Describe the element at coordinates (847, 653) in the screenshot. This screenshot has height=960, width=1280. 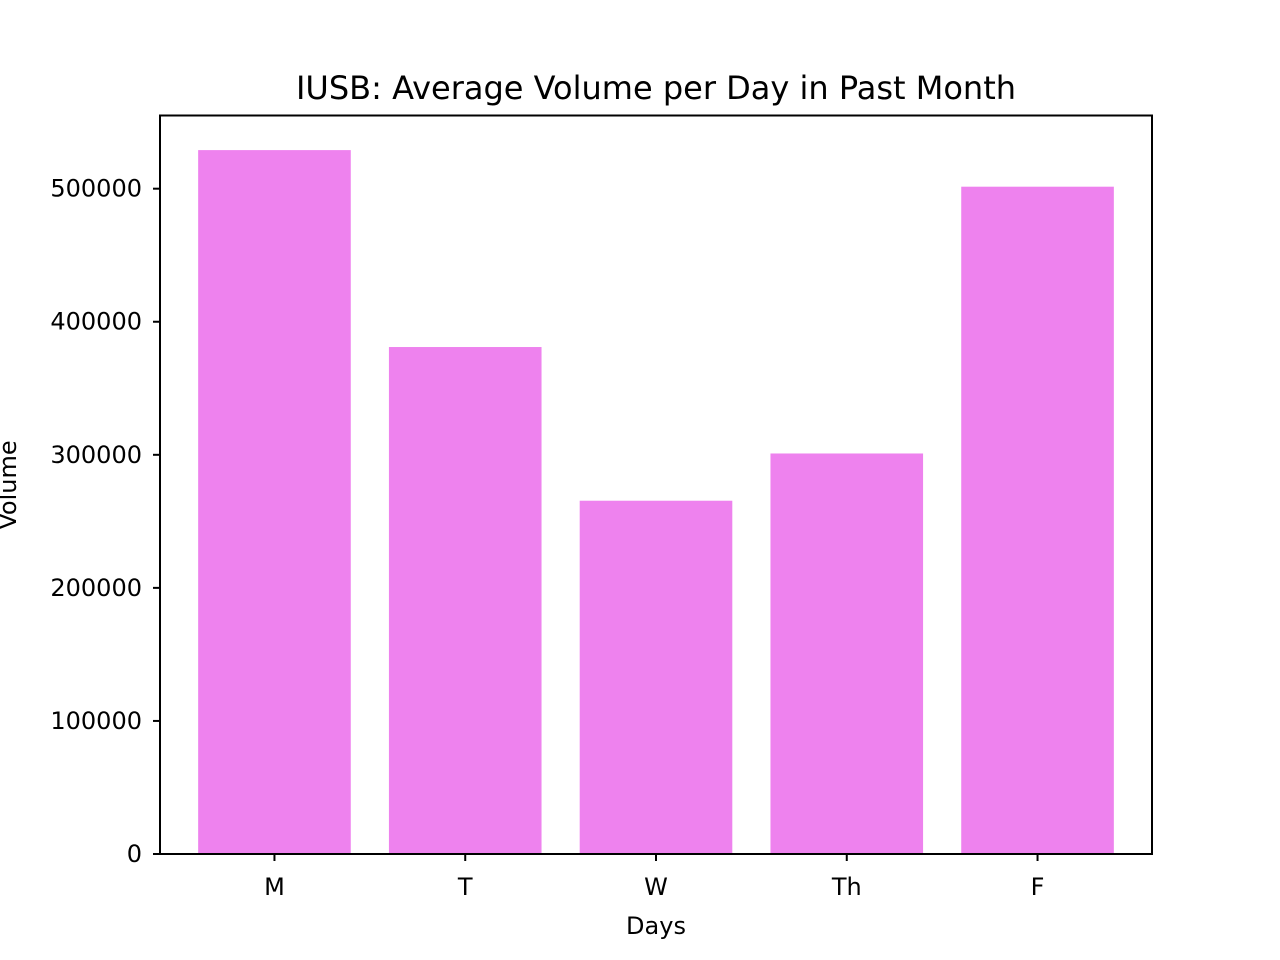
I see `bar-th` at that location.